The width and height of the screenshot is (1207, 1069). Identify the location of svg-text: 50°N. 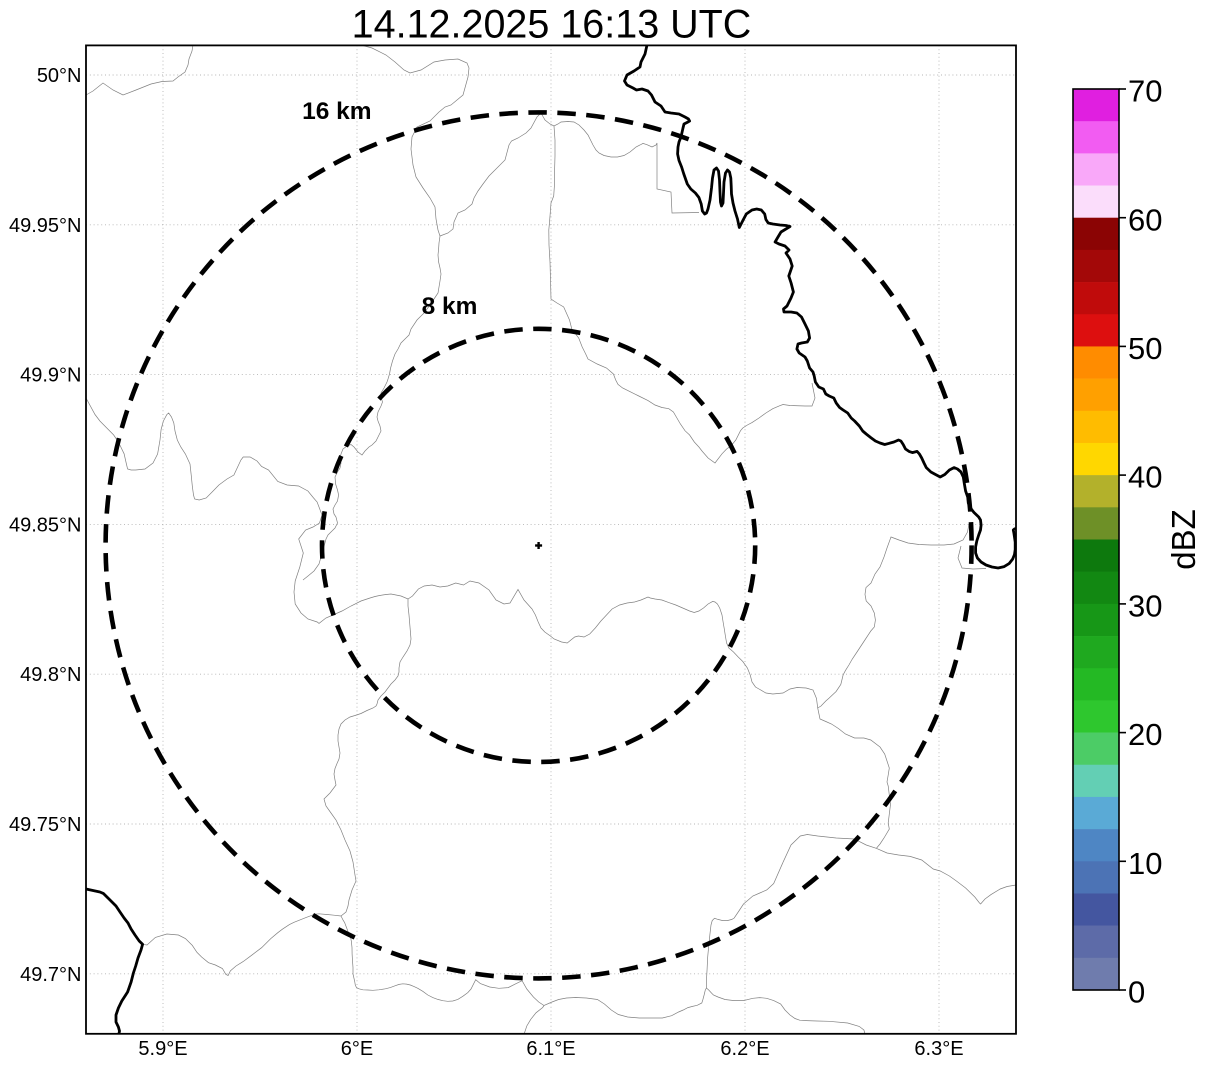
(59, 76).